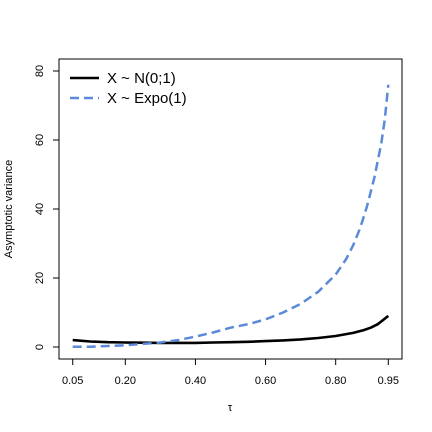 Image resolution: width=432 pixels, height=432 pixels. What do you see at coordinates (40, 140) in the screenshot?
I see `y-tick-label: 60` at bounding box center [40, 140].